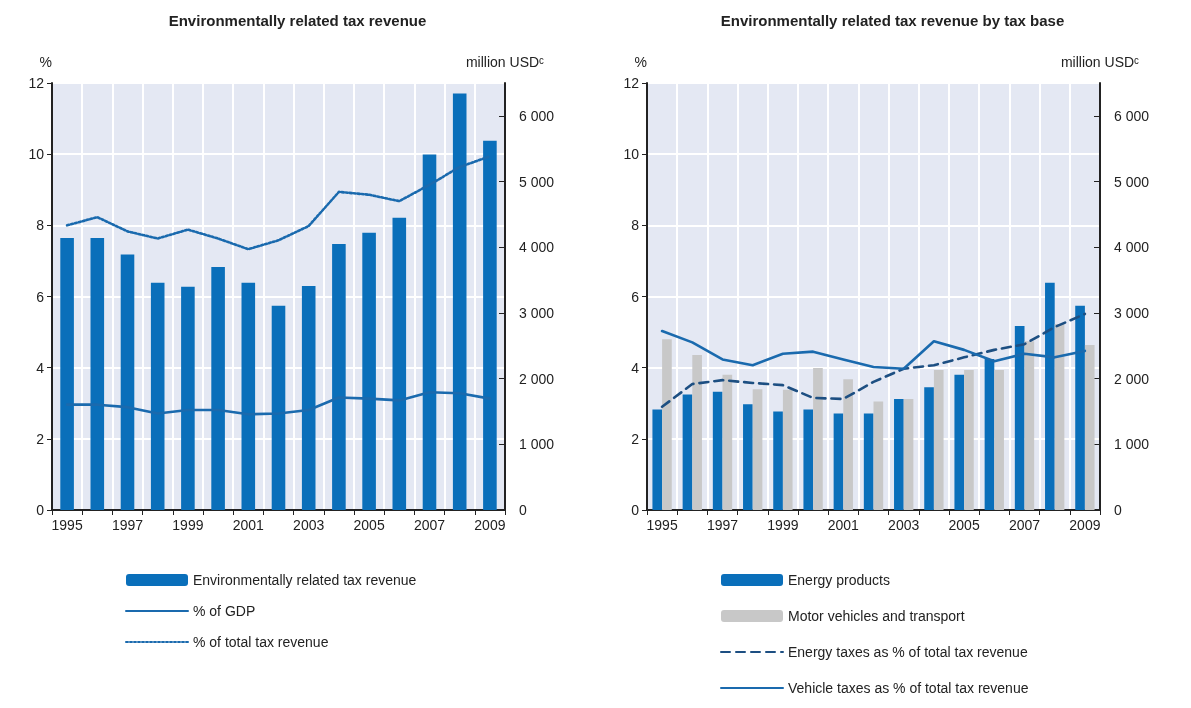 Image resolution: width=1191 pixels, height=708 pixels. I want to click on legend-label: Environmentally related tax revenue, so click(305, 580).